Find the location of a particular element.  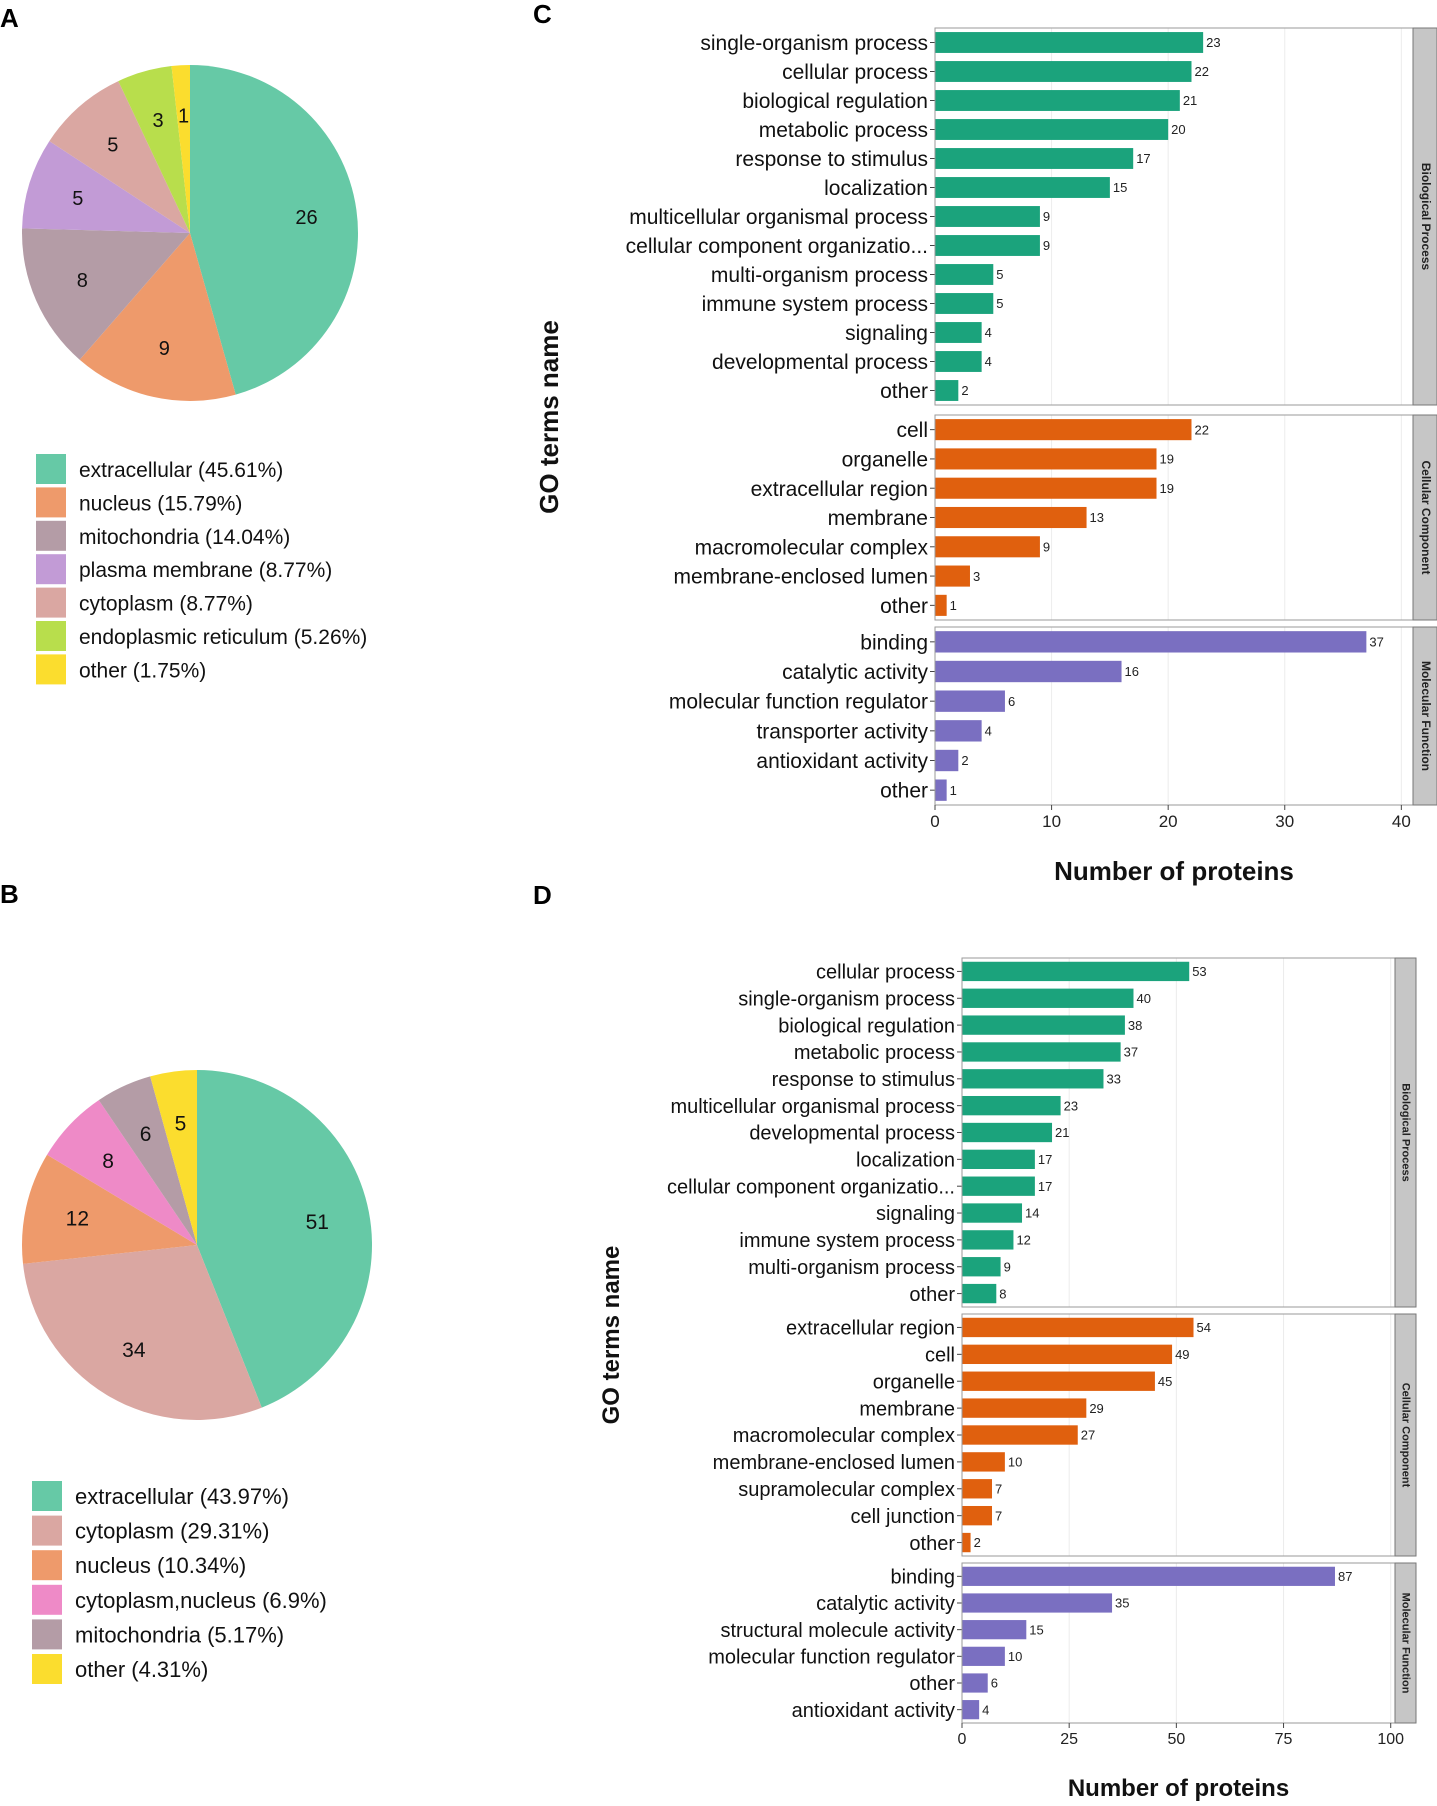

bar-value-0-10: 4 is located at coordinates (988, 332).